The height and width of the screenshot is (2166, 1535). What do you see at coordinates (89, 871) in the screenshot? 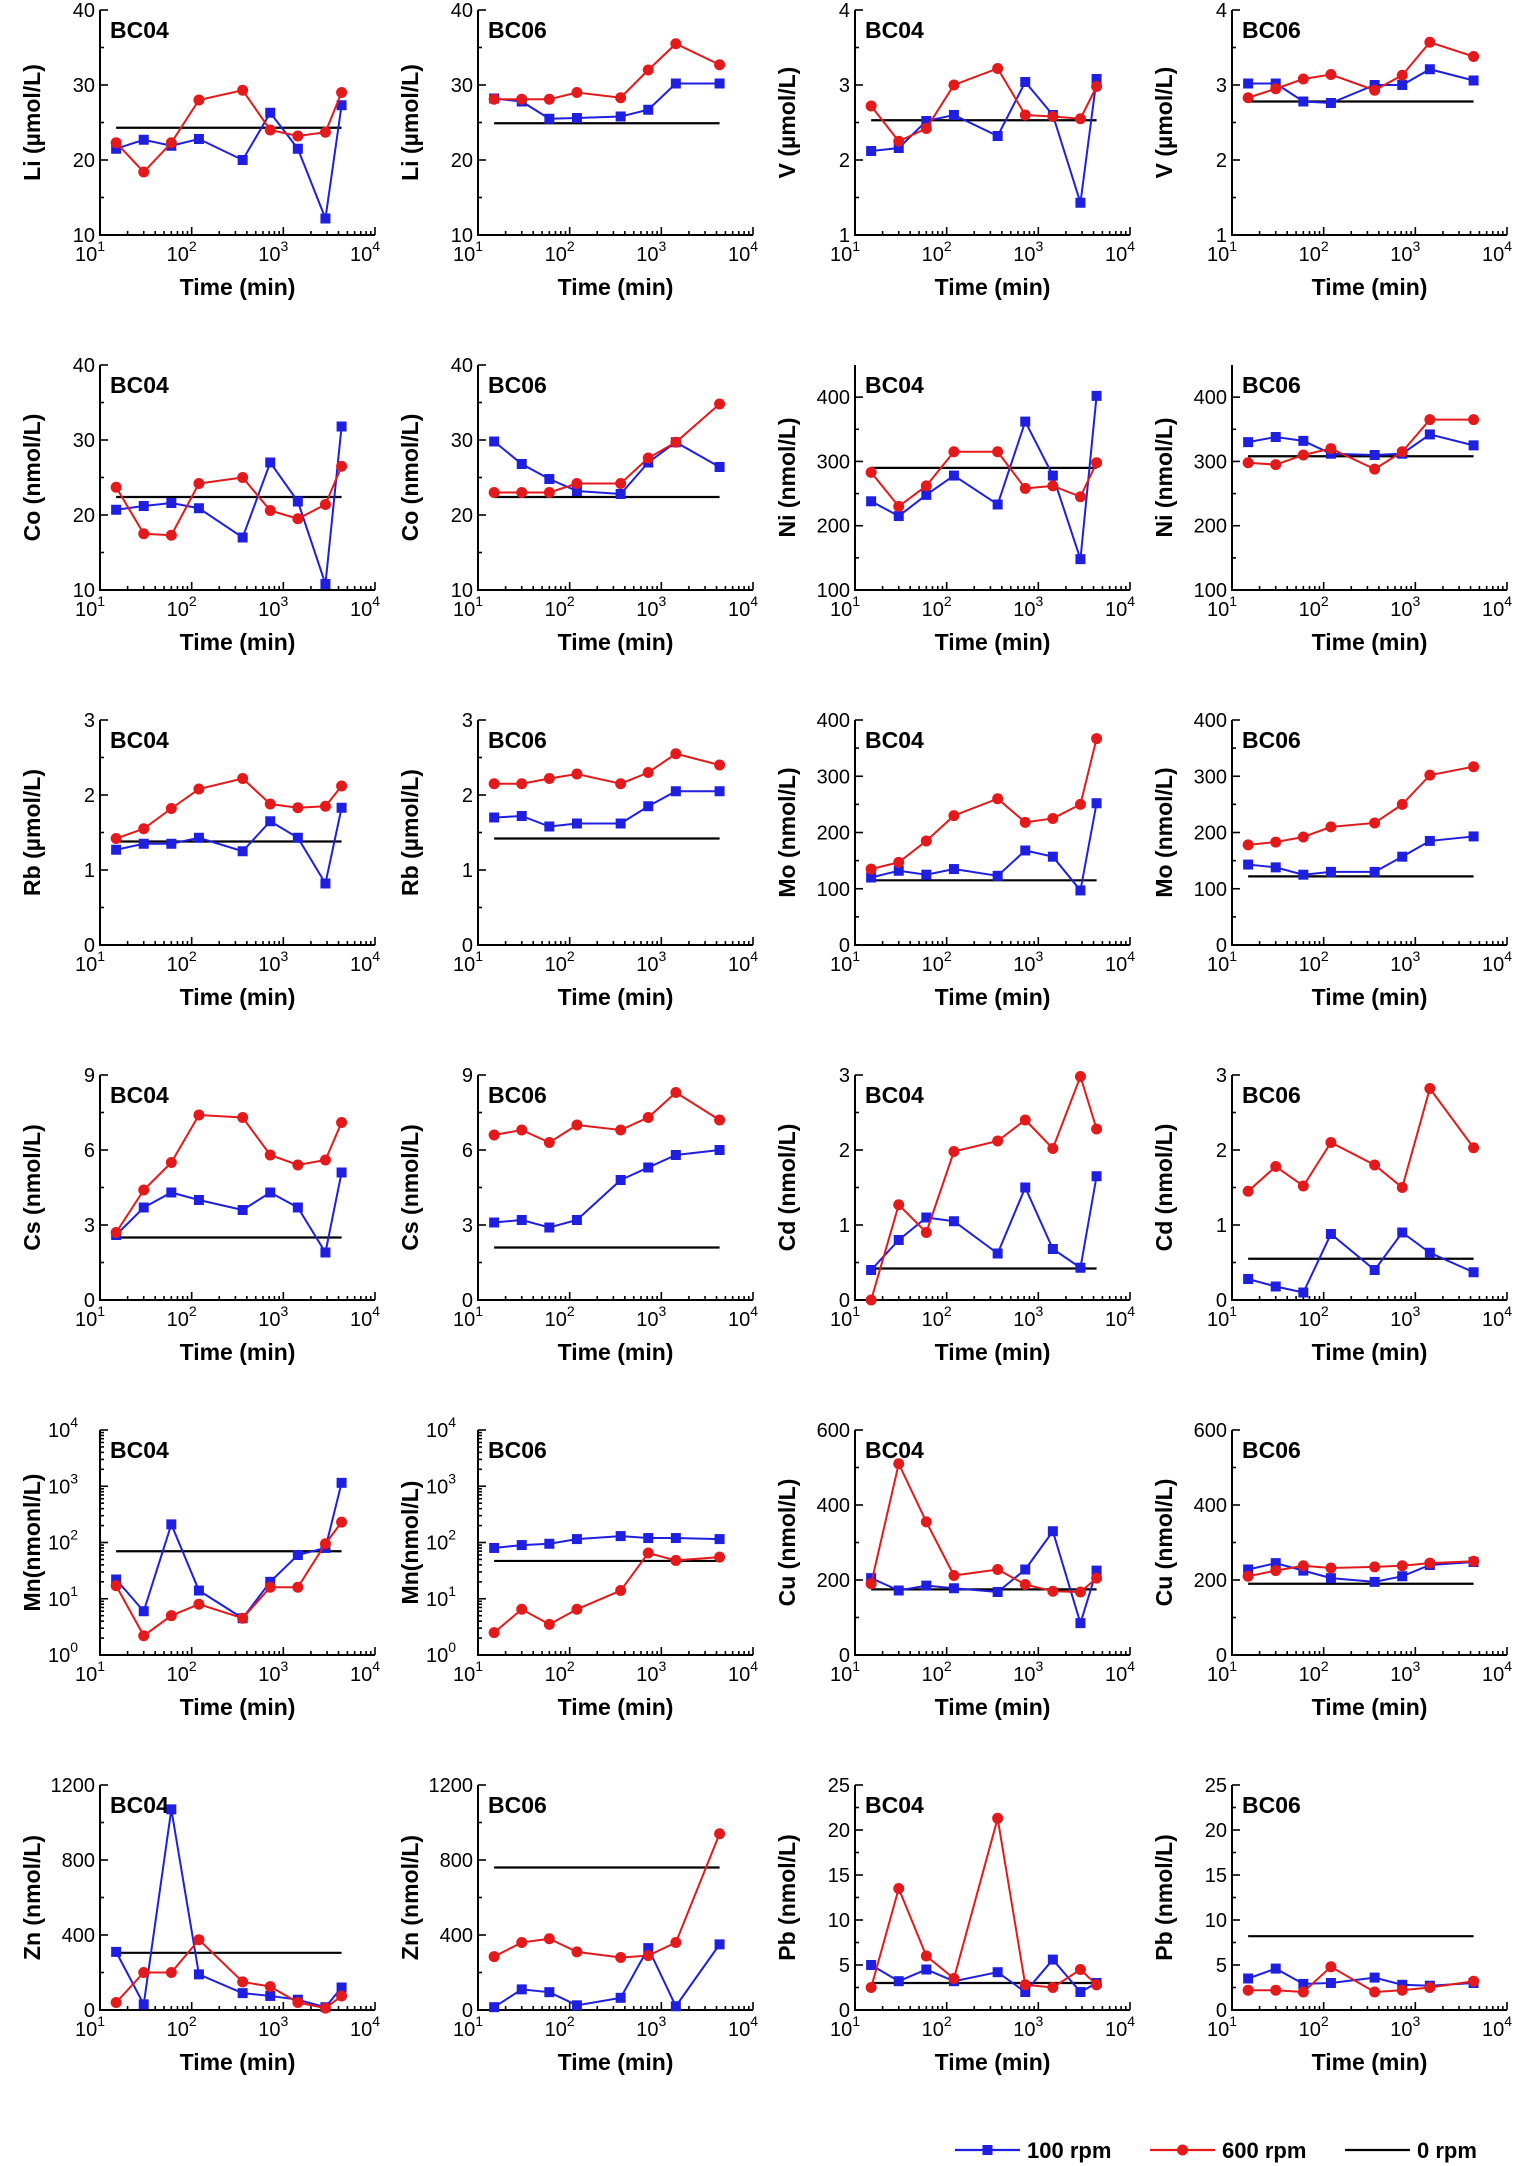
I see `y-tick-label: 1` at bounding box center [89, 871].